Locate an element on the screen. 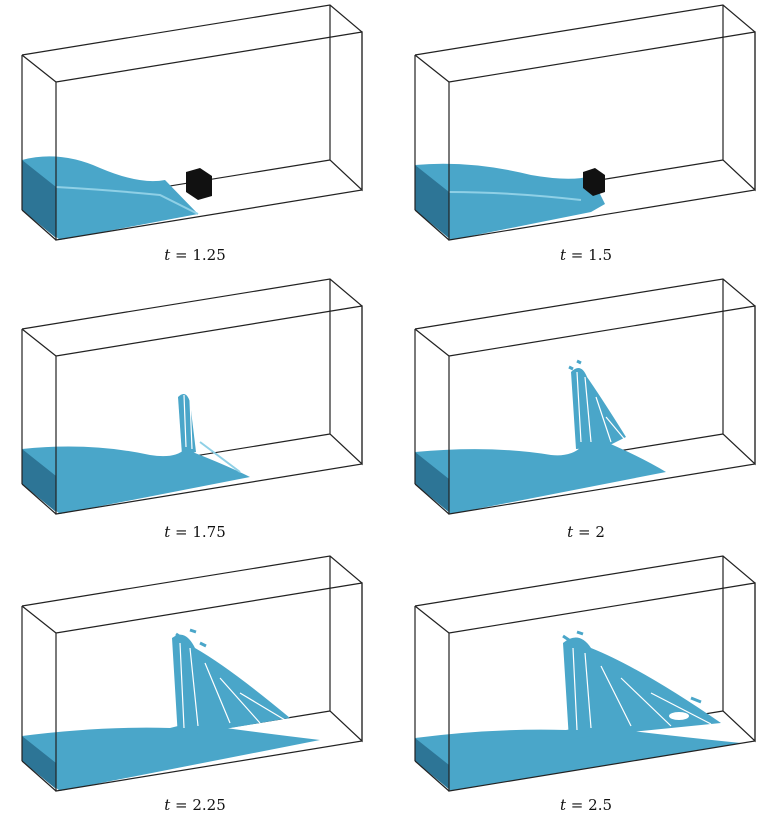  time-caption: t = 2.5 is located at coordinates (586, 805).